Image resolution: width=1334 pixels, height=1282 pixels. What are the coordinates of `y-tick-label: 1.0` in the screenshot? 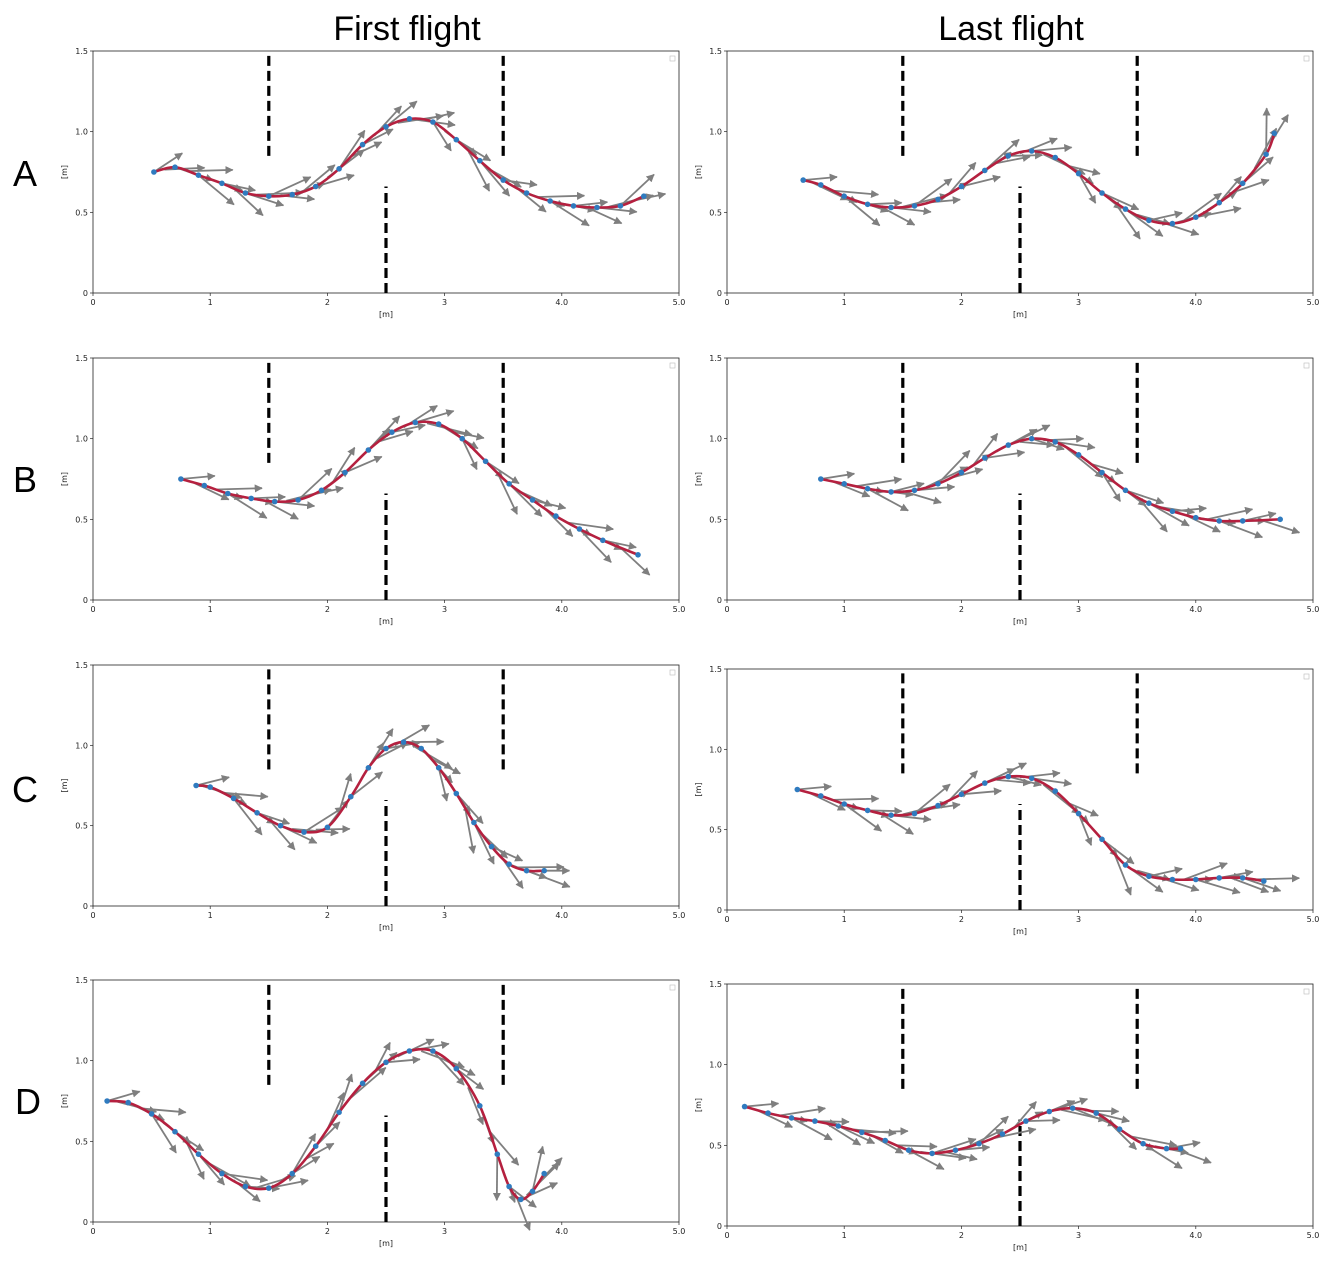 It's located at (715, 439).